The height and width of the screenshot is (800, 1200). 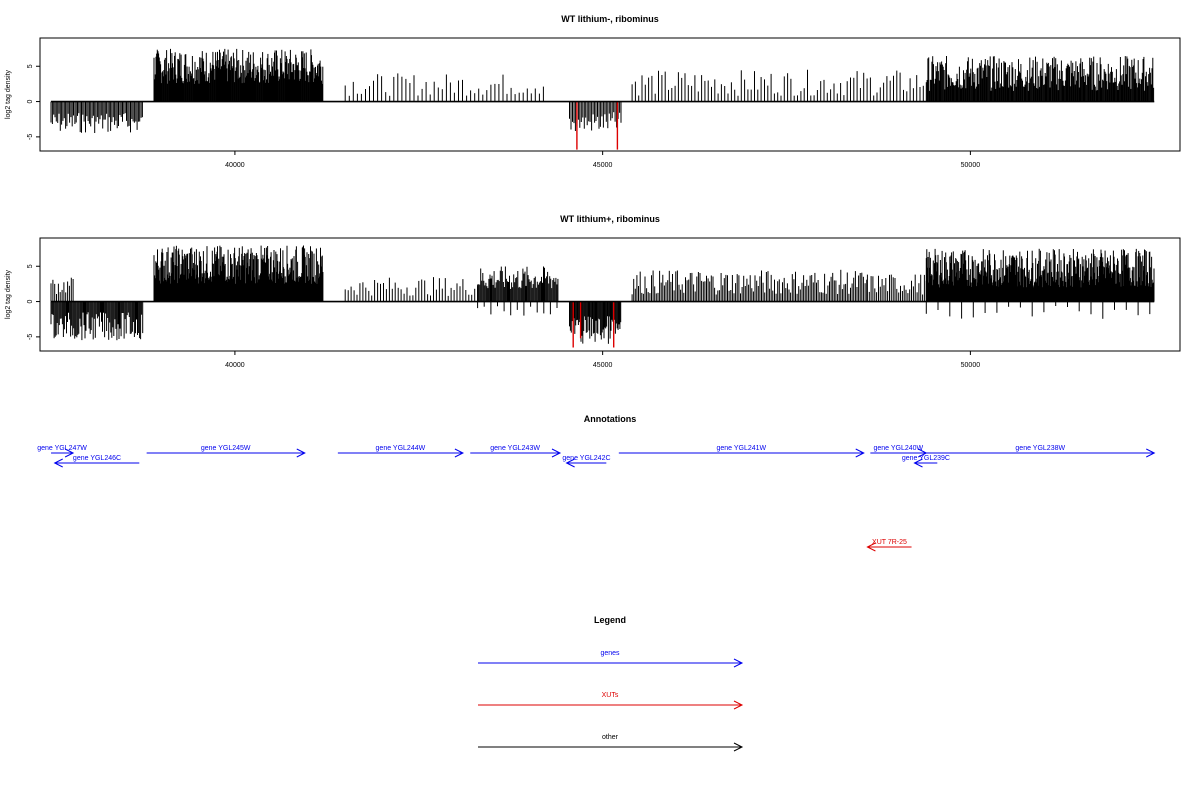 I want to click on gene-label: gene YGL239C, so click(x=926, y=458).